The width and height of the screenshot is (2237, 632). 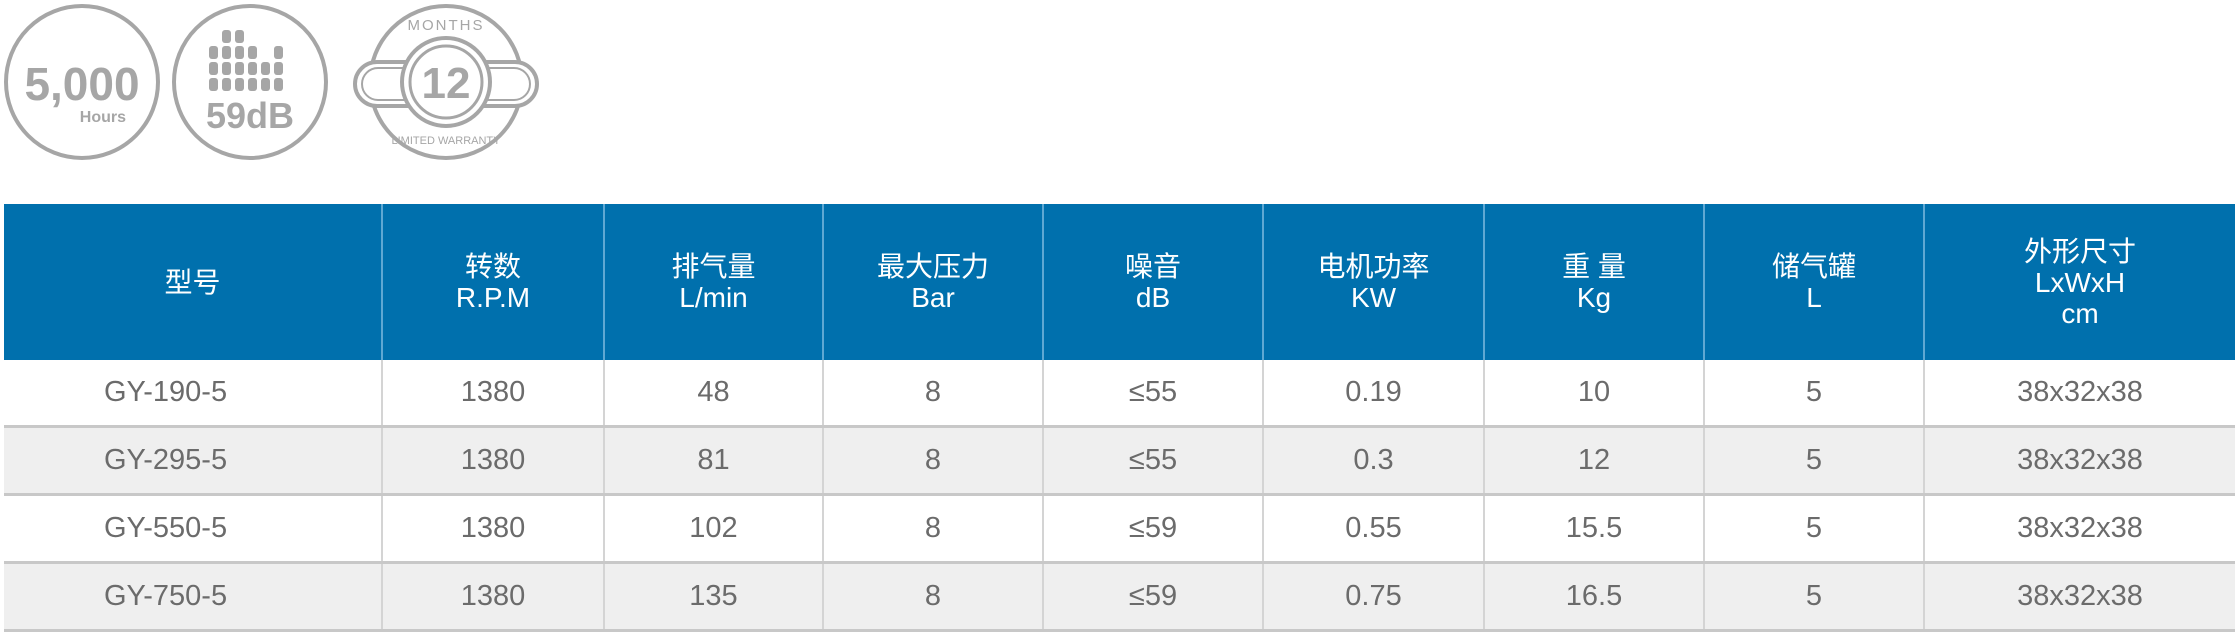 What do you see at coordinates (1593, 529) in the screenshot?
I see `table-cell: 15.5` at bounding box center [1593, 529].